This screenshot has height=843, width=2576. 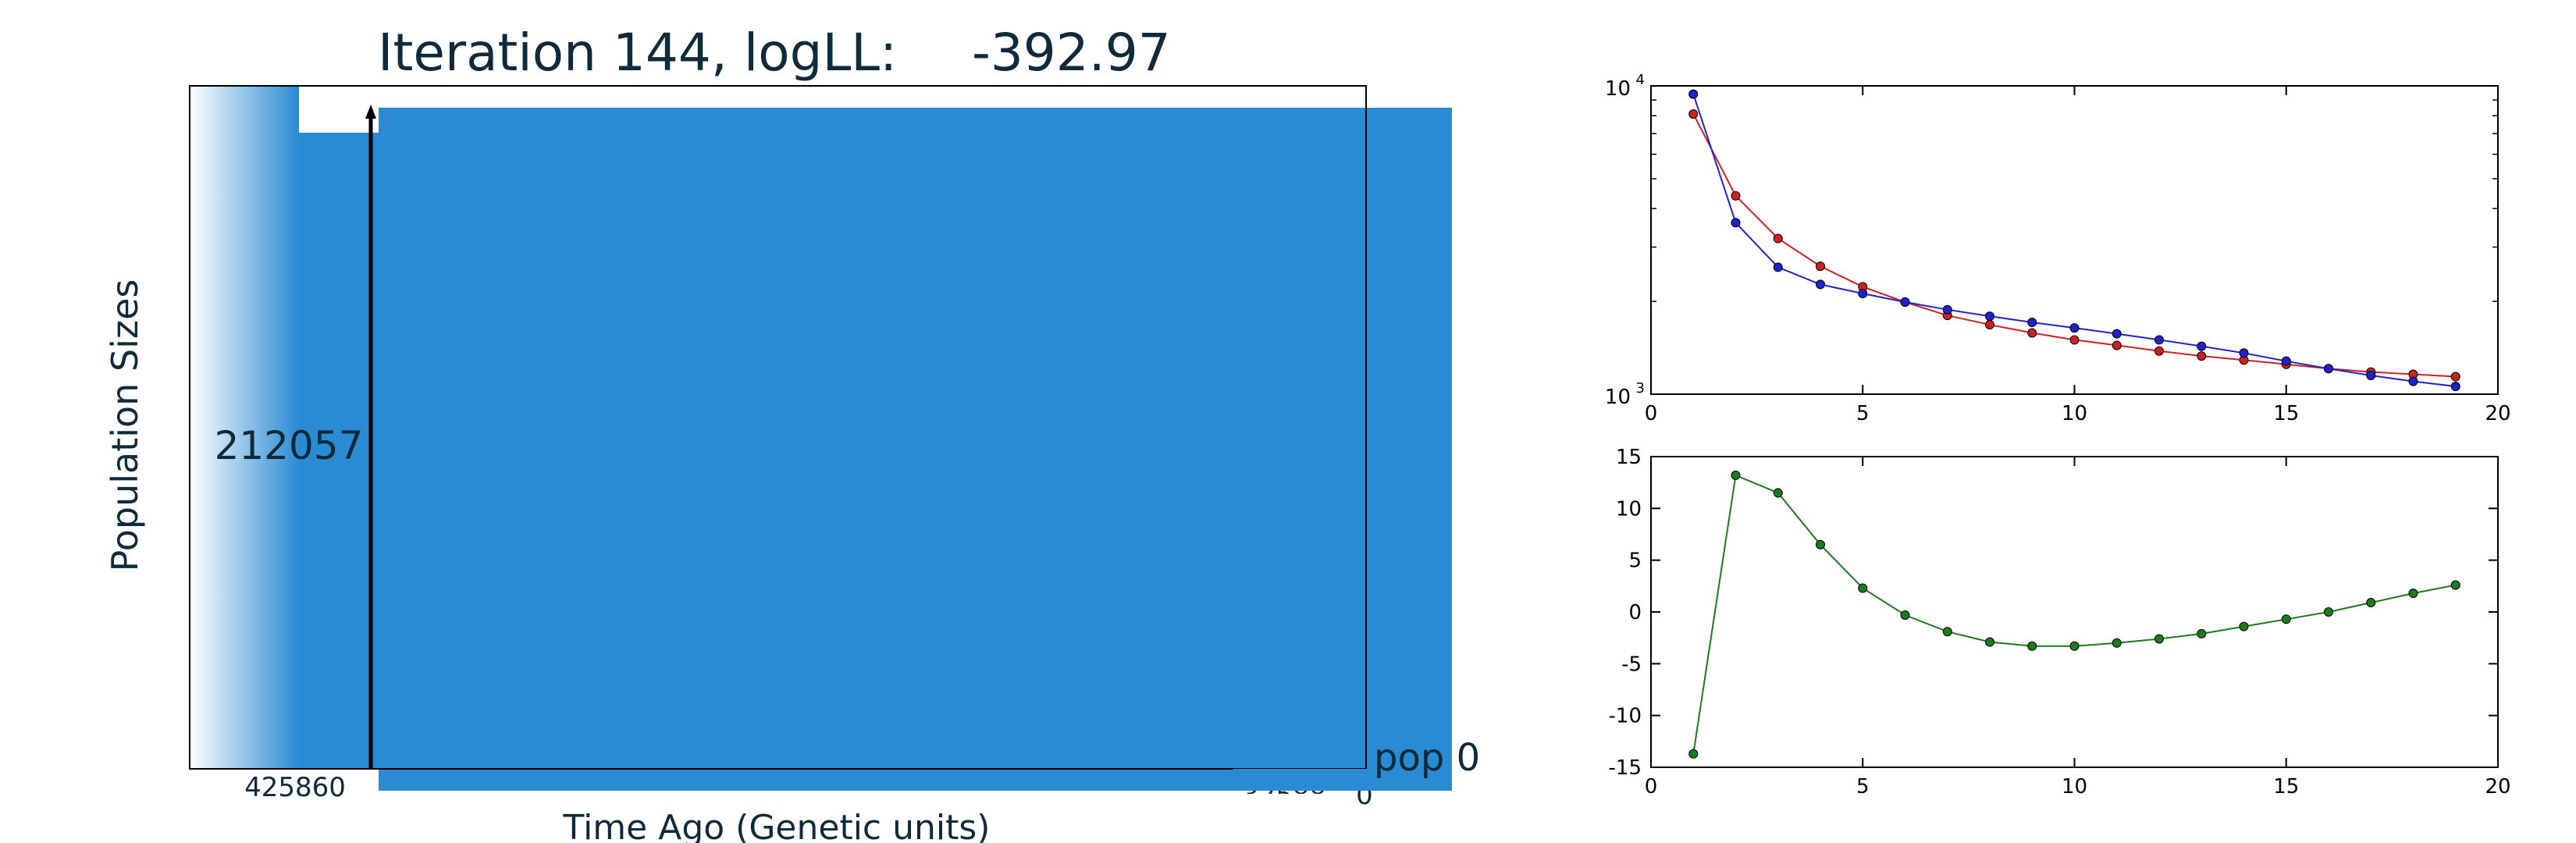 I want to click on bottom-chart-series, so click(x=2074, y=614).